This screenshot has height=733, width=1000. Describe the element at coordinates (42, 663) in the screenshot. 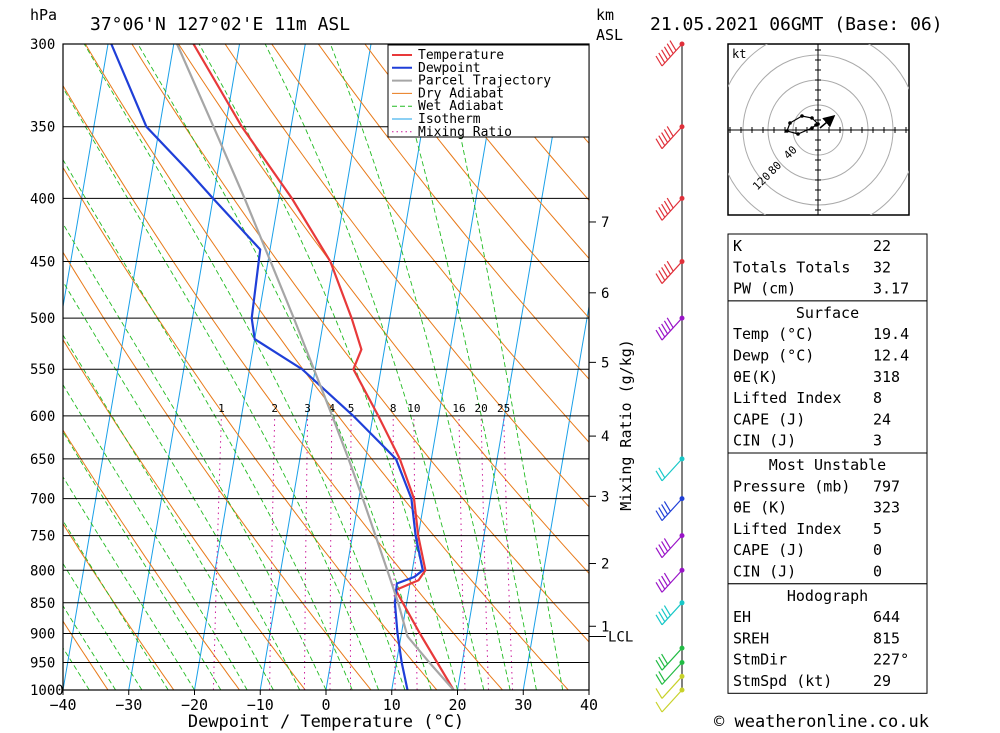

I see `pressure-tick-label: 950` at that location.